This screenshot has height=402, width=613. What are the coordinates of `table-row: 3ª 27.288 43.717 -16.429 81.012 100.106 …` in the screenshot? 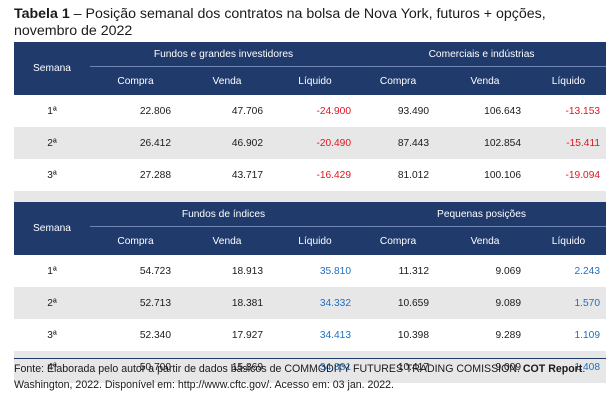 It's located at (310, 175).